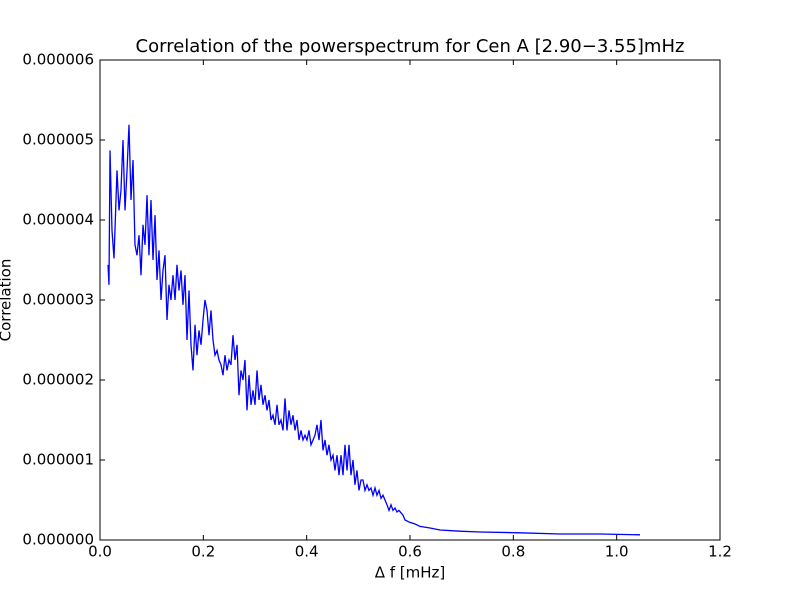  Describe the element at coordinates (617, 552) in the screenshot. I see `x-tick-label: 1.0` at that location.